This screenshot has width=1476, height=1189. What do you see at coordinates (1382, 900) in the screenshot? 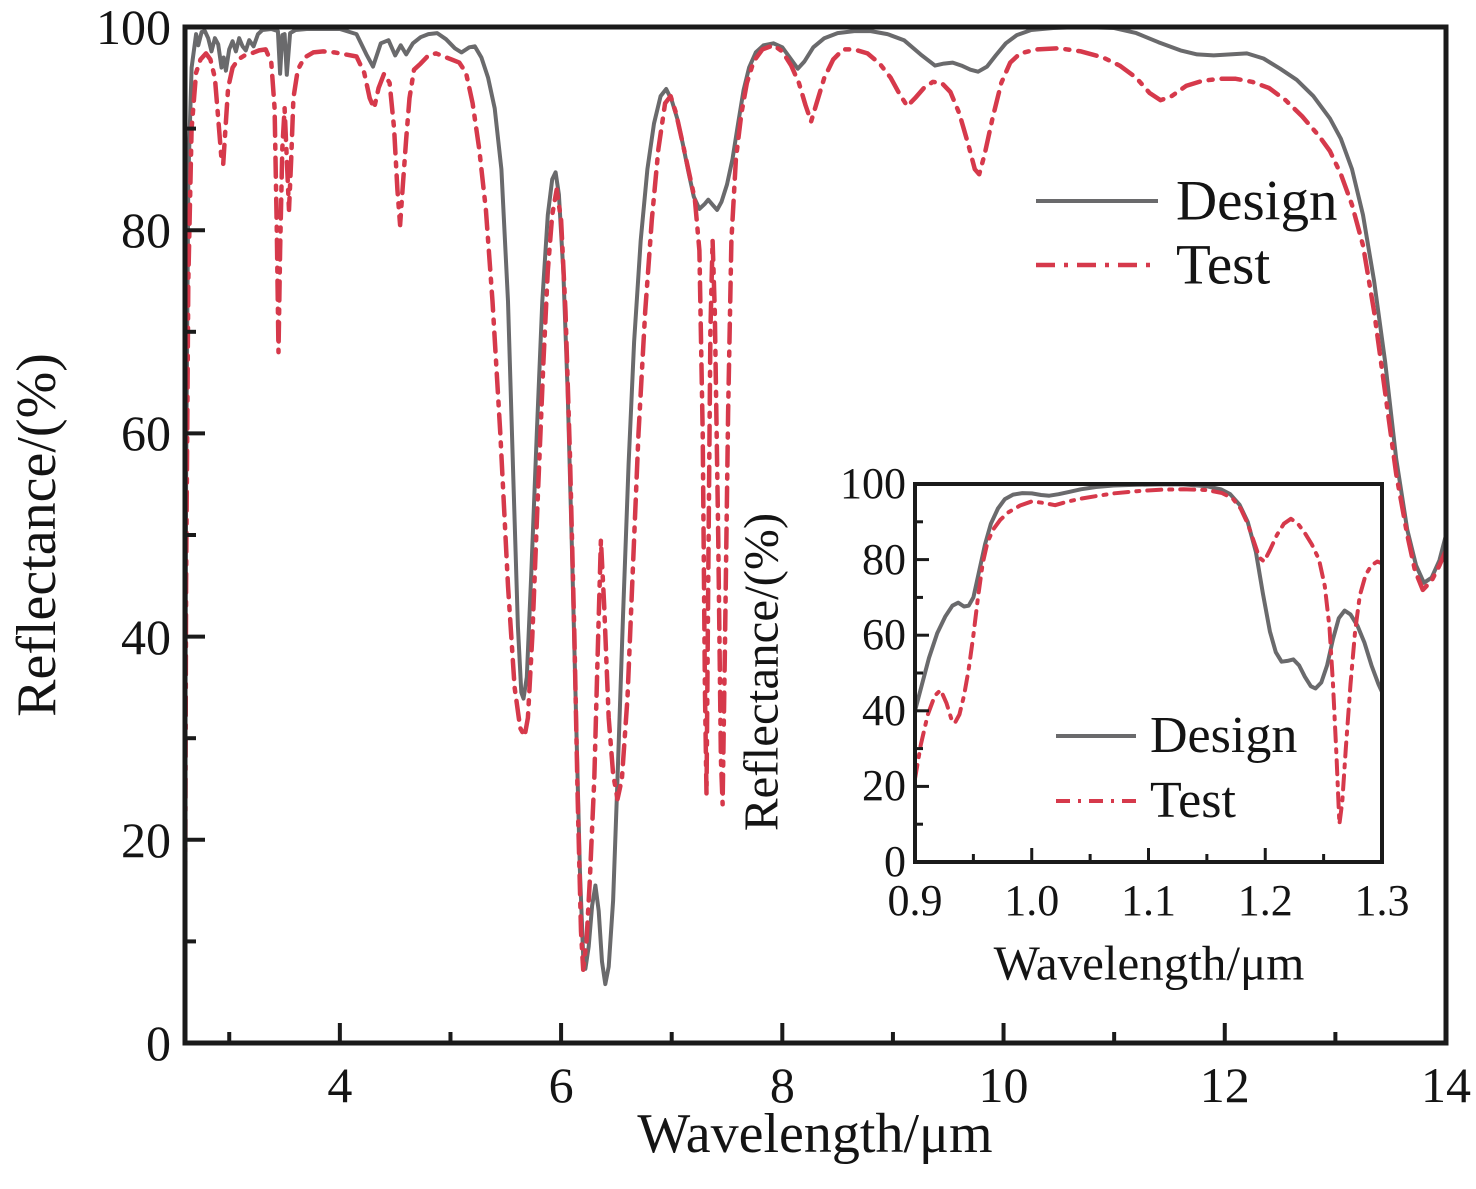
I see `x-tick-label: 1.3` at bounding box center [1382, 900].